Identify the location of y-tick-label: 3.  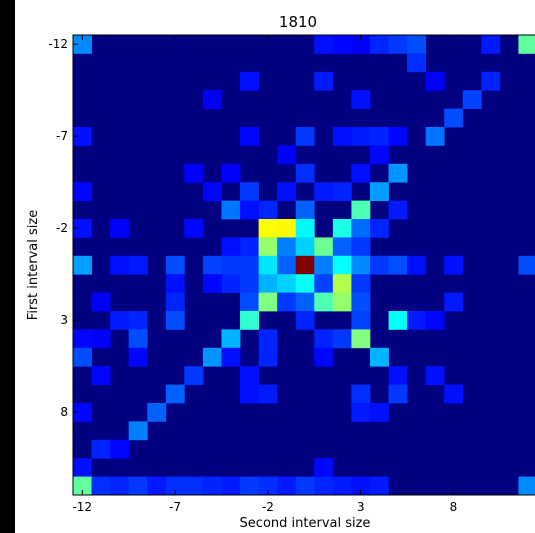
(64, 320).